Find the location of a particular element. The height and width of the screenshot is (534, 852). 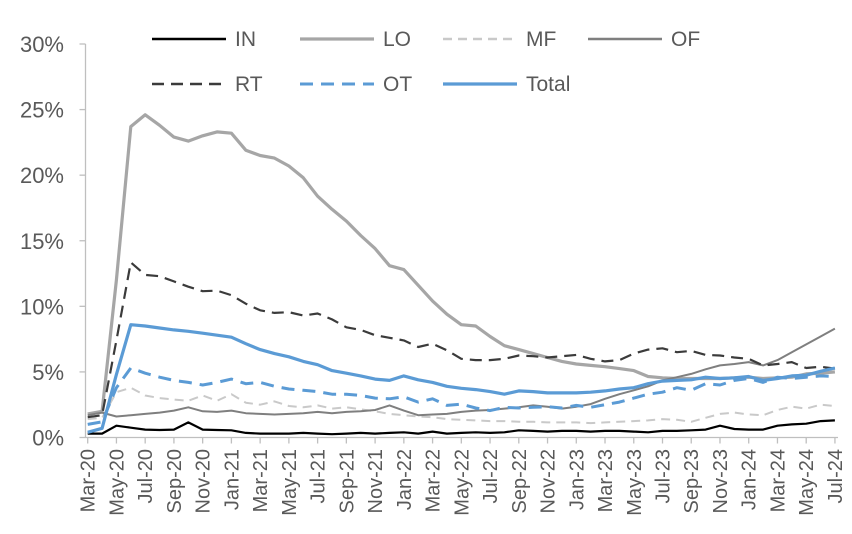

x-axis-tick-label: Jan-24 is located at coordinates (750, 479).